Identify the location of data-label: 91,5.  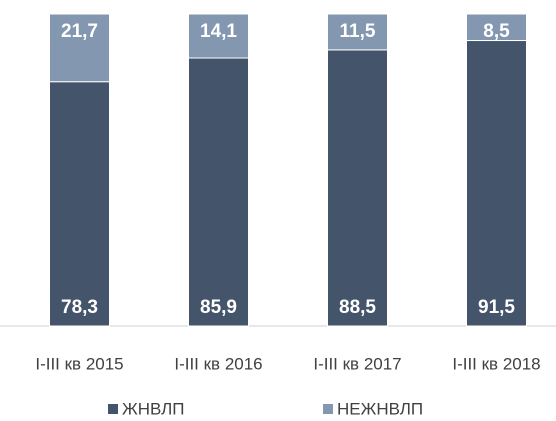
(496, 307).